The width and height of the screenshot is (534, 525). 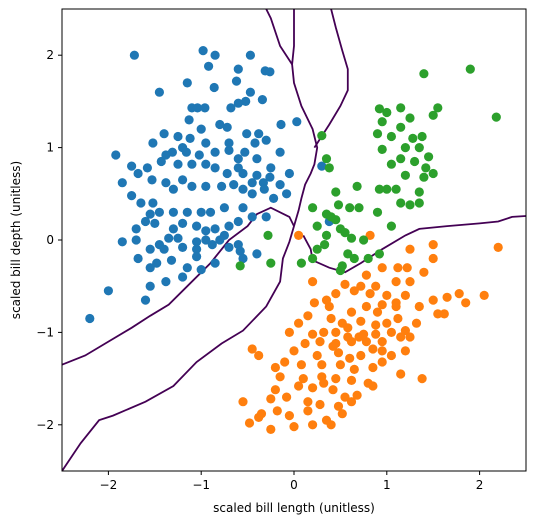 I want to click on x-tick-label: −1, so click(x=201, y=485).